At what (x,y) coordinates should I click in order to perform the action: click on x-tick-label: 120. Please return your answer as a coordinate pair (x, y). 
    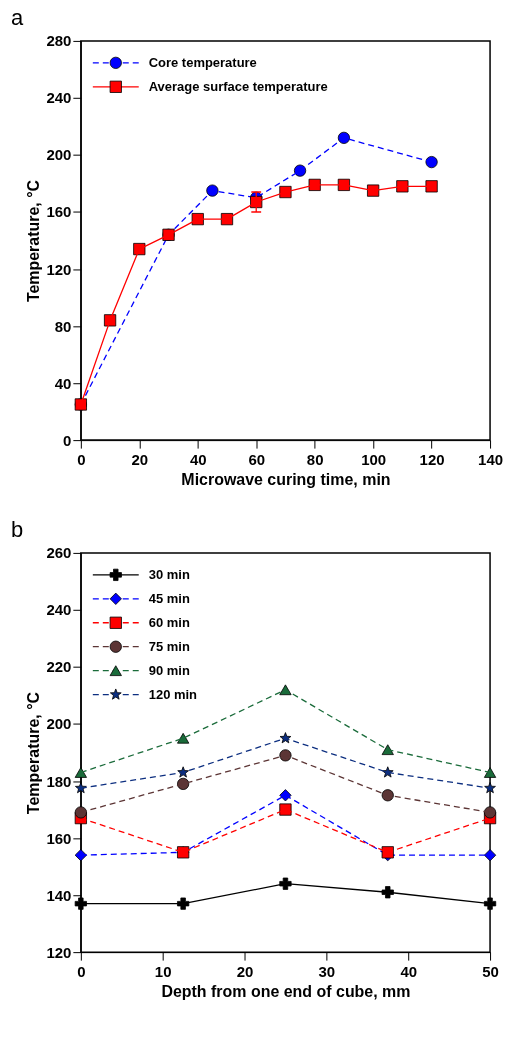
    Looking at the image, I should click on (432, 459).